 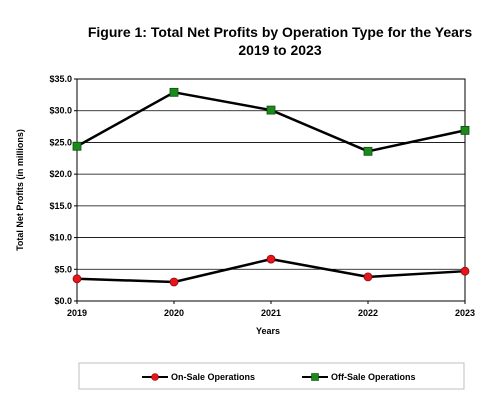 What do you see at coordinates (60, 174) in the screenshot?
I see `y-tick-label: $20.0` at bounding box center [60, 174].